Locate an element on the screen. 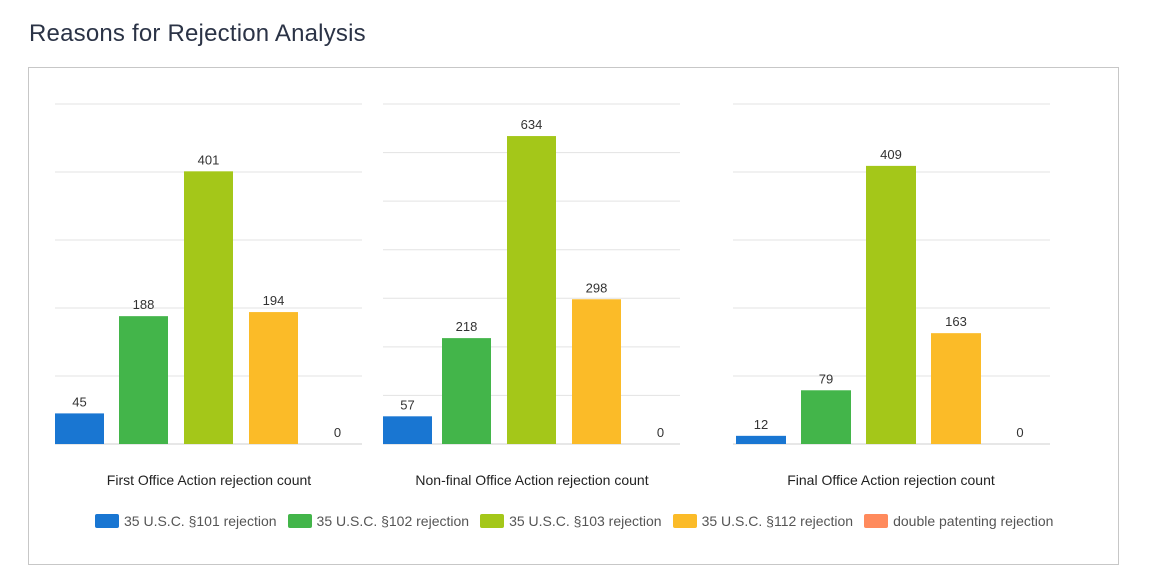  data-label: 163 is located at coordinates (956, 321).